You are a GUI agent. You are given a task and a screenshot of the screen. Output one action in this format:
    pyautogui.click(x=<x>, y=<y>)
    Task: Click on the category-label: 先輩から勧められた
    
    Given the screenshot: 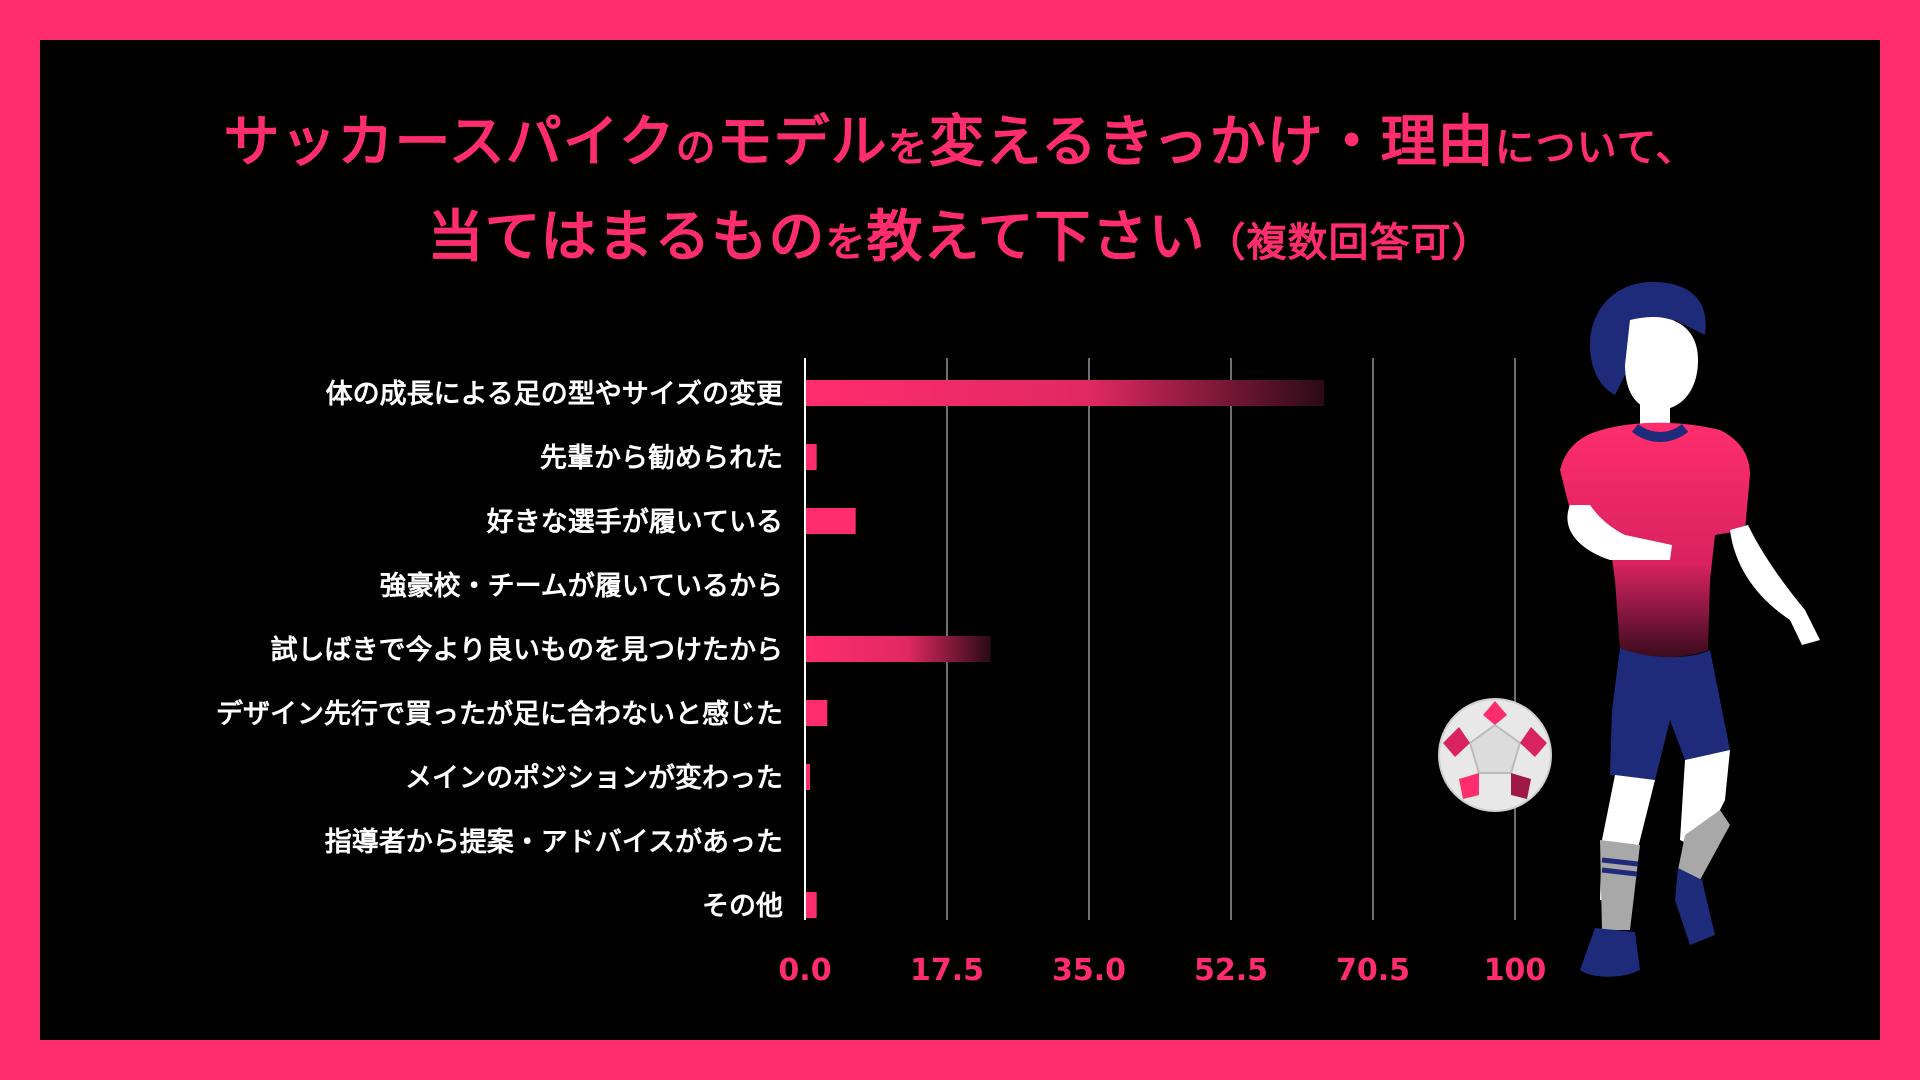 What is the action you would take?
    pyautogui.click(x=661, y=458)
    